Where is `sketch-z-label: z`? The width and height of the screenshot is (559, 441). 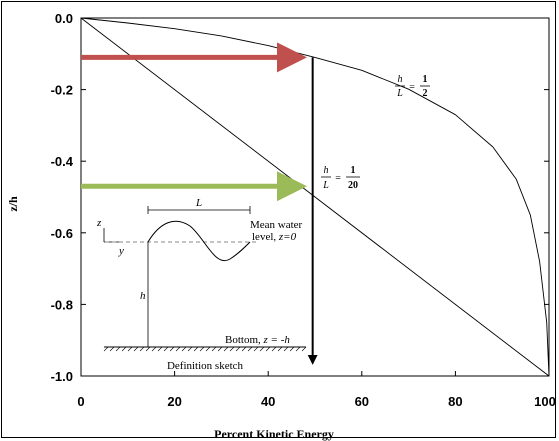
sketch-z-label: z is located at coordinates (99, 223).